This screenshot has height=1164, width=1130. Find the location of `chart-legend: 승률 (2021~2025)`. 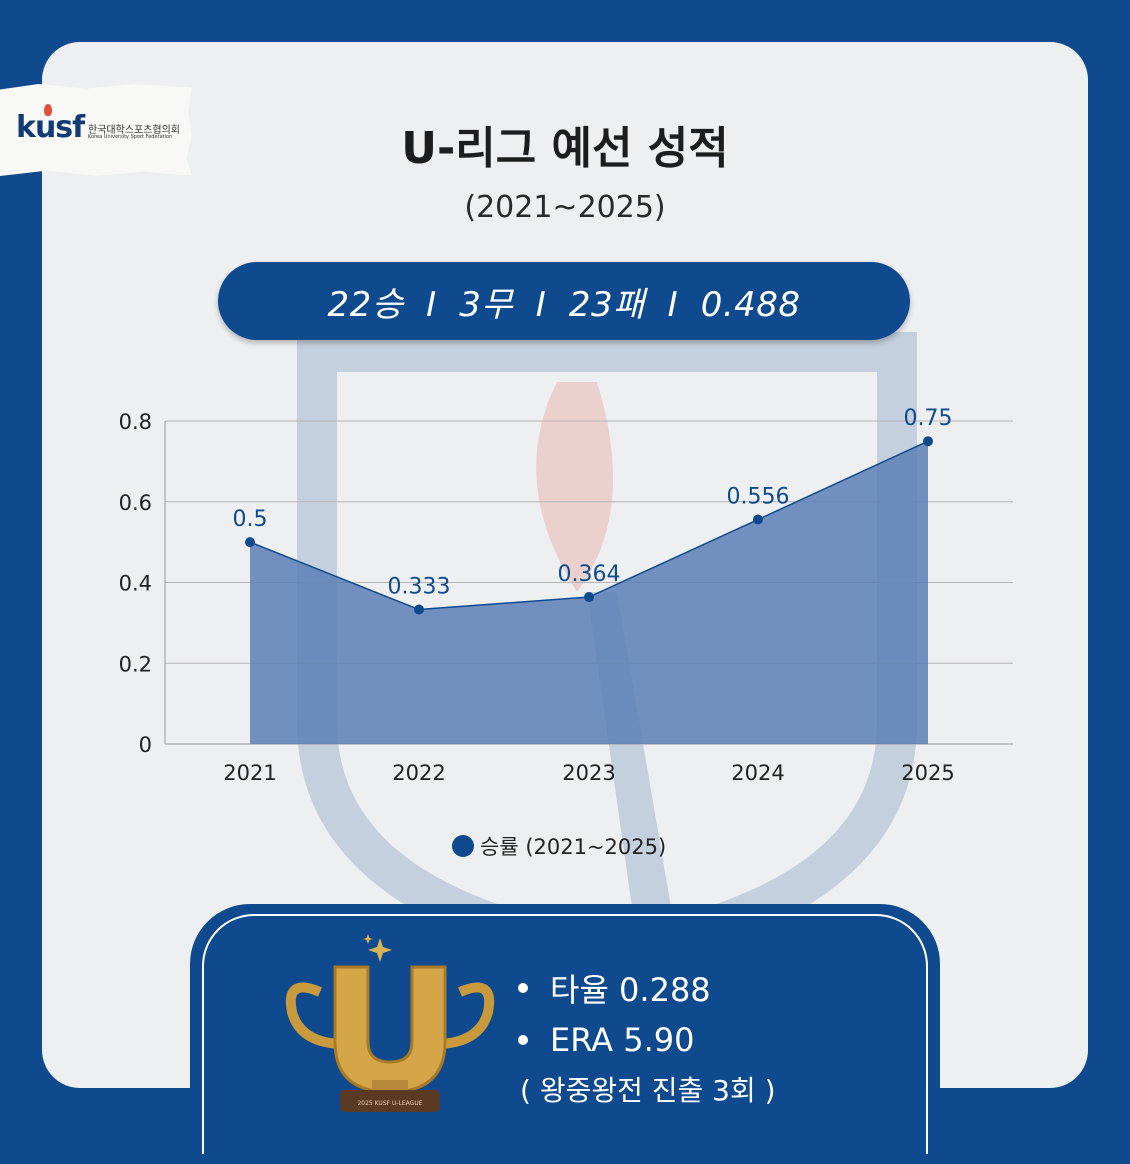

chart-legend: 승률 (2021~2025) is located at coordinates (559, 846).